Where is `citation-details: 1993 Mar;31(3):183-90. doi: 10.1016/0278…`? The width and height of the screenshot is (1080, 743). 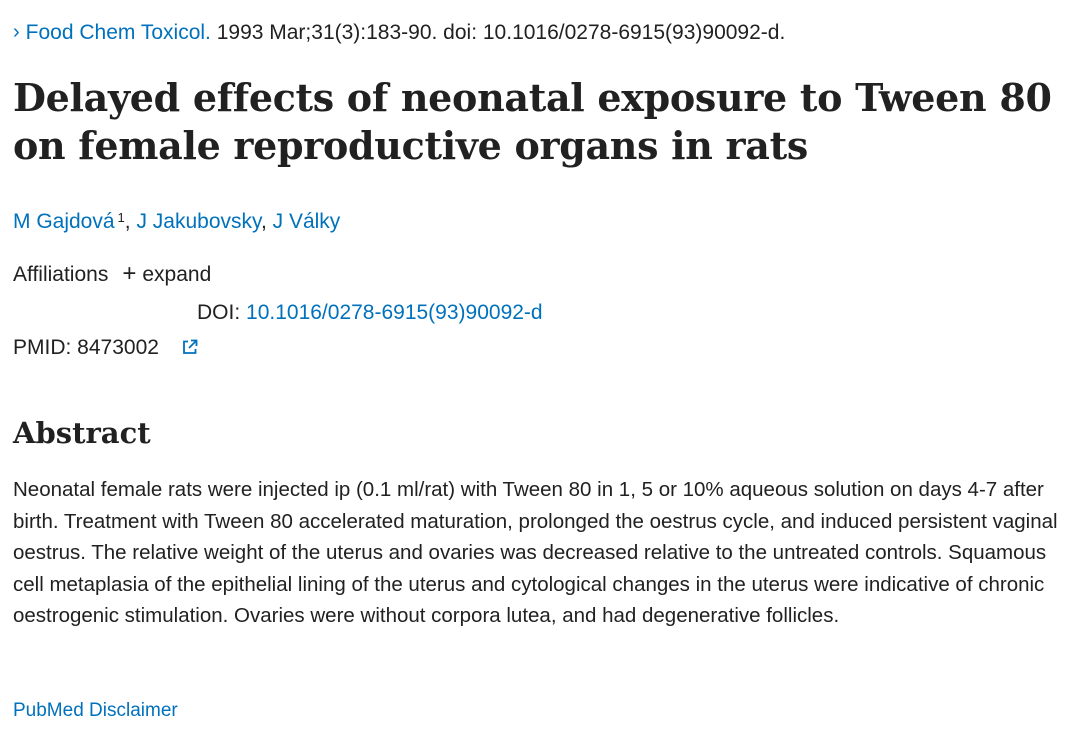
citation-details: 1993 Mar;31(3):183-90. doi: 10.1016/0278… is located at coordinates (498, 32).